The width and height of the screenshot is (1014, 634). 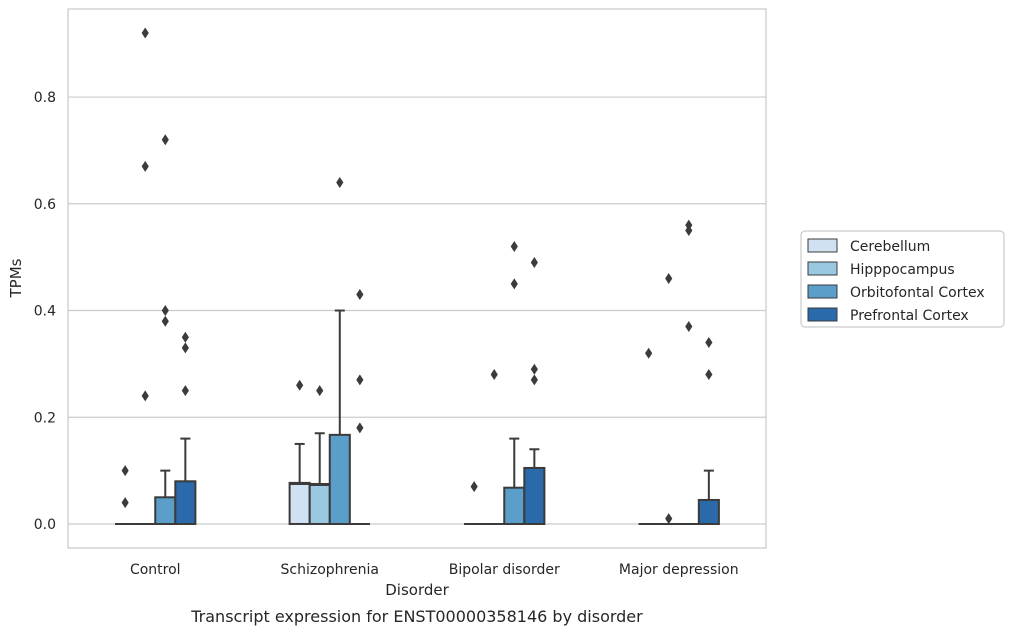 I want to click on y-tick-label-3: 0.6, so click(x=45, y=205).